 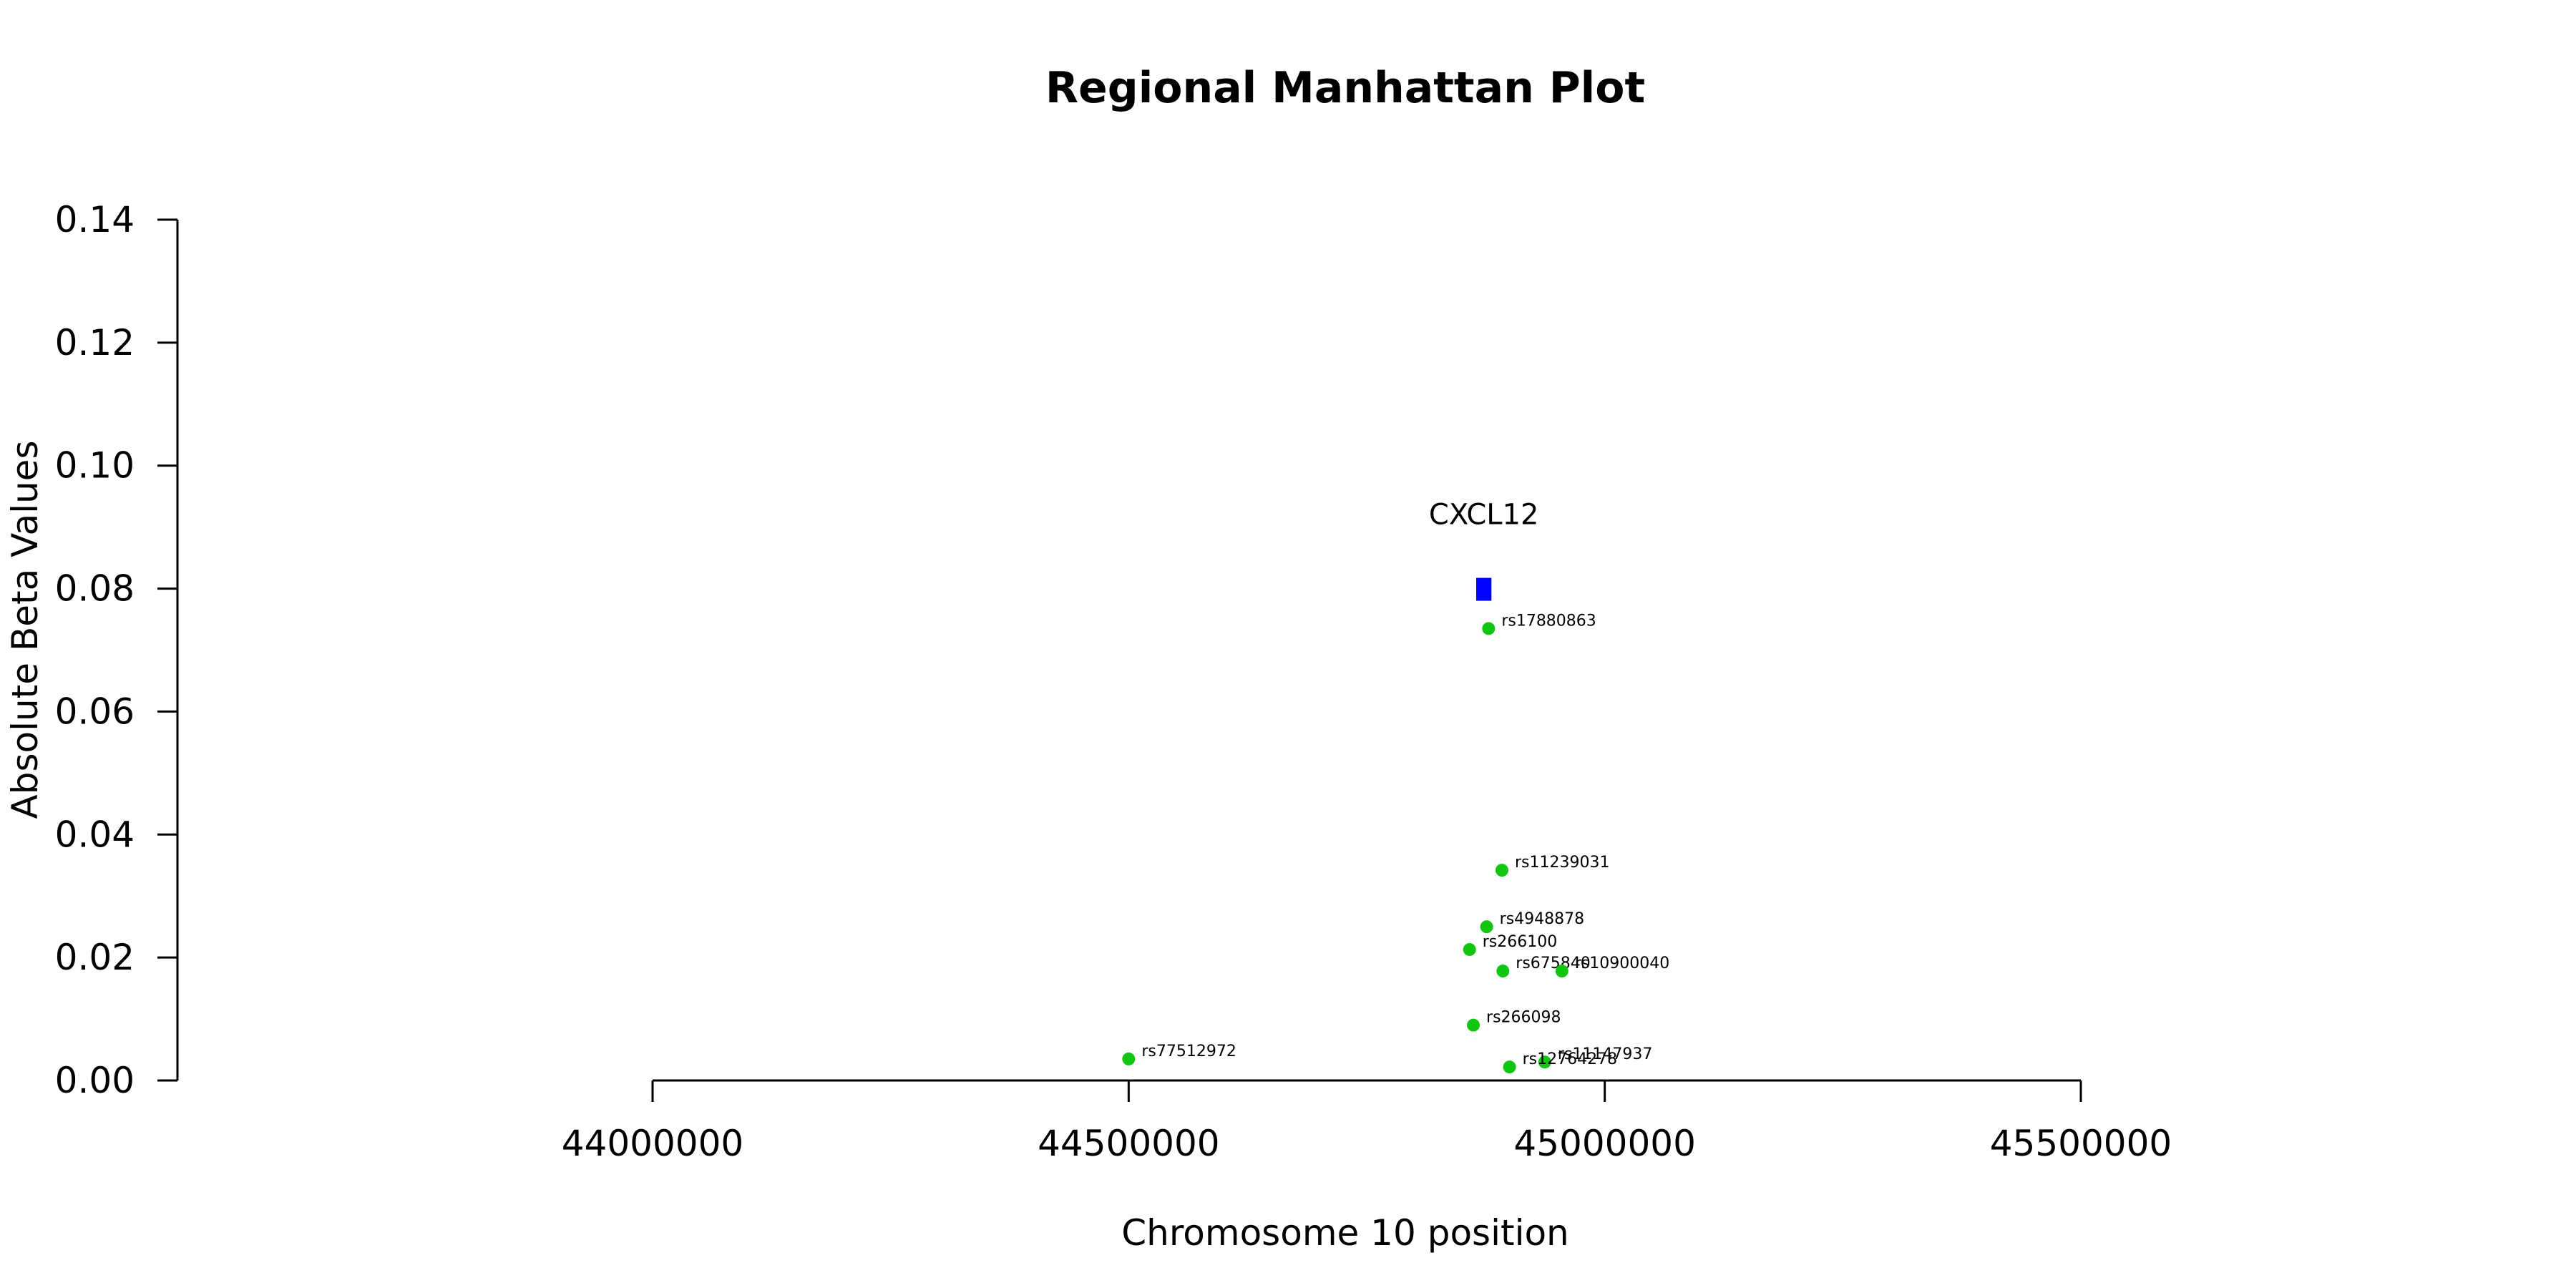 I want to click on snp-label: rs11147937, so click(x=1605, y=1054).